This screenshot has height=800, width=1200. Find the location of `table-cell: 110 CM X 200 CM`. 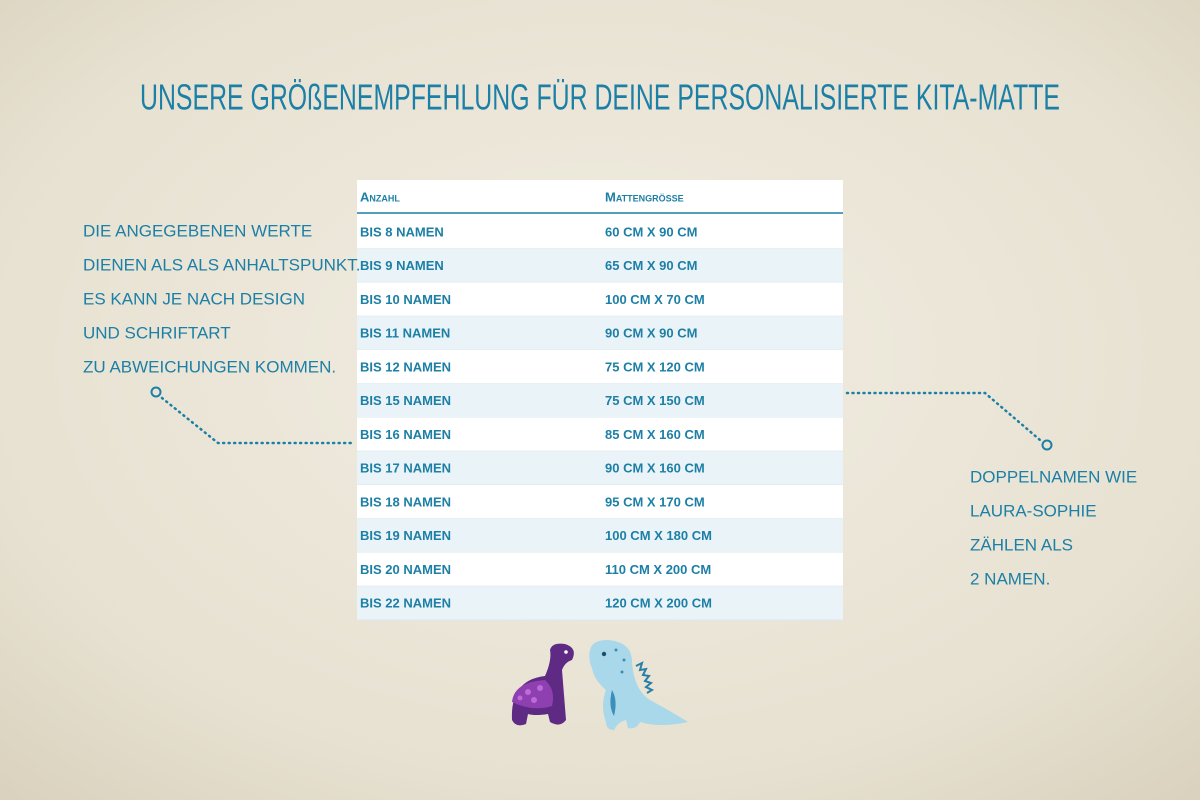

table-cell: 110 CM X 200 CM is located at coordinates (658, 569).